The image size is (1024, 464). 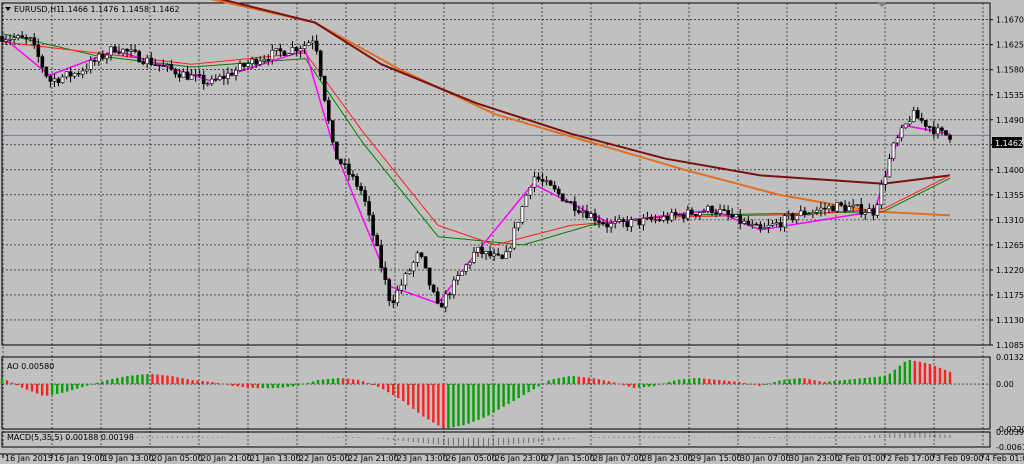 What do you see at coordinates (1010, 357) in the screenshot?
I see `ao-tick-label: 0.01325` at bounding box center [1010, 357].